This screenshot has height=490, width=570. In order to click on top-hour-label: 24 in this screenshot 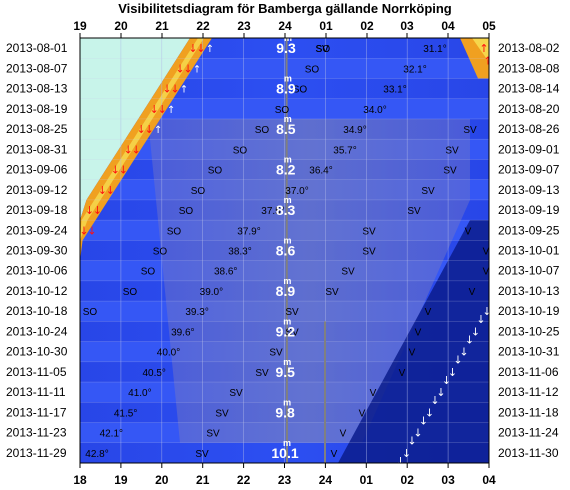, I will do `click(285, 26)`.